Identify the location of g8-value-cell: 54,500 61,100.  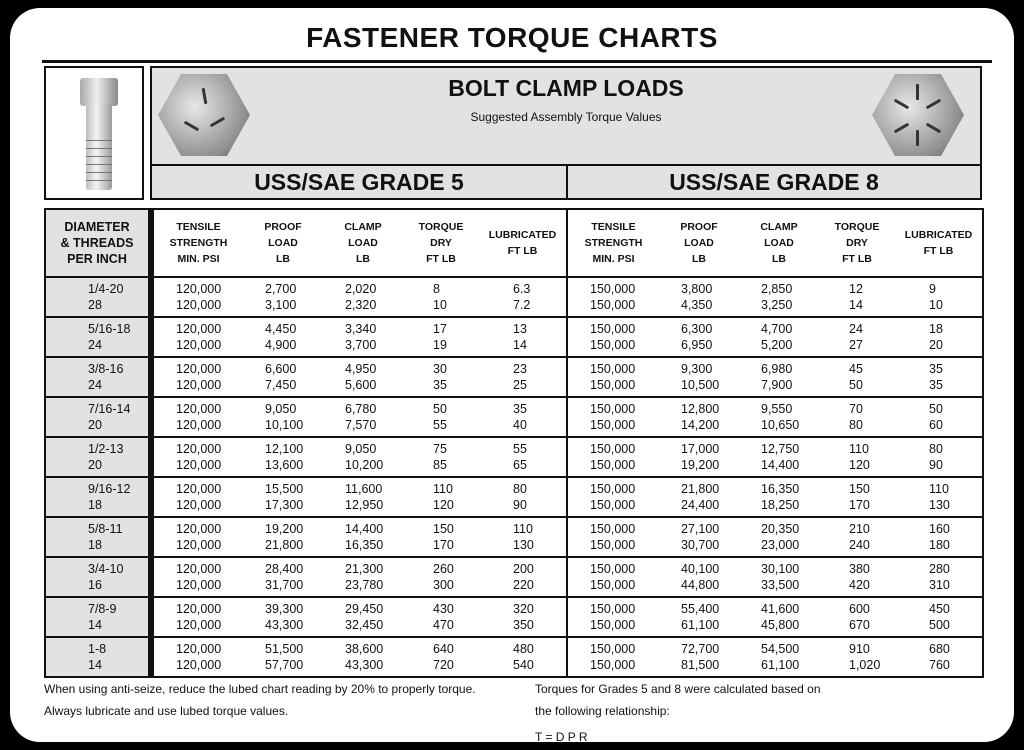
(779, 657).